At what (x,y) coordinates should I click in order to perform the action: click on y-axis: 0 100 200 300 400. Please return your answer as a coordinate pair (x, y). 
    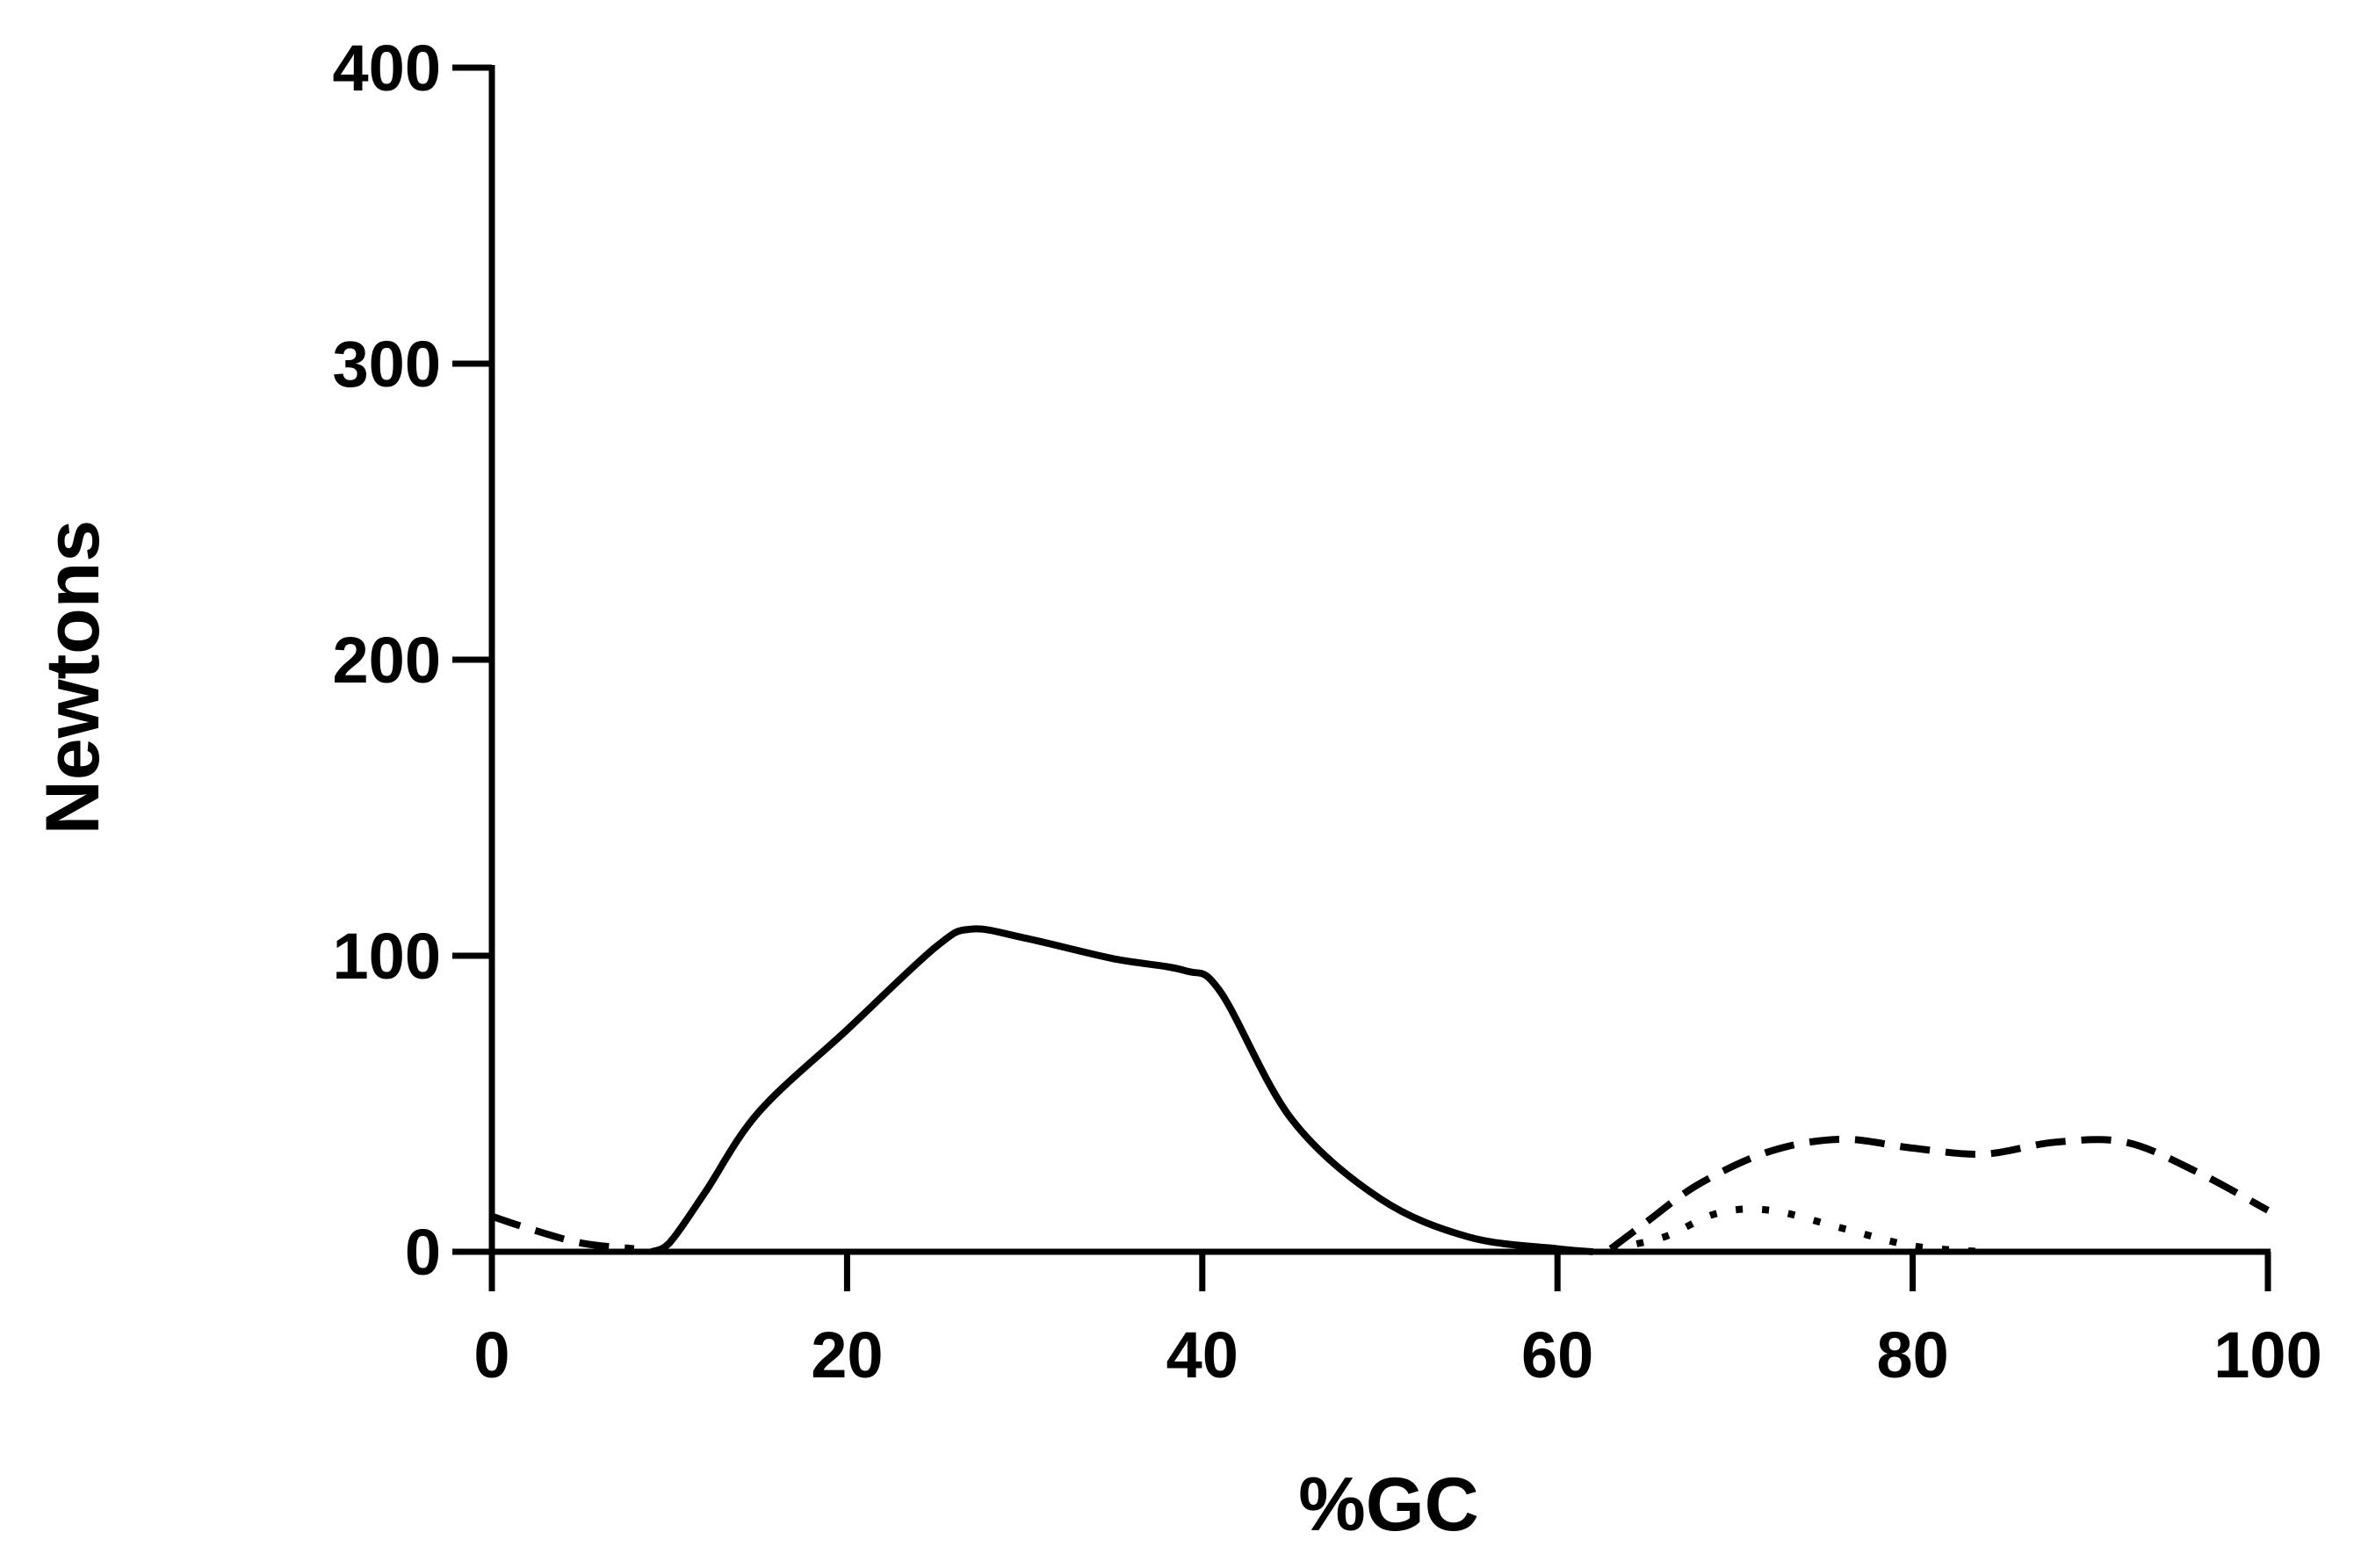
    Looking at the image, I should click on (414, 661).